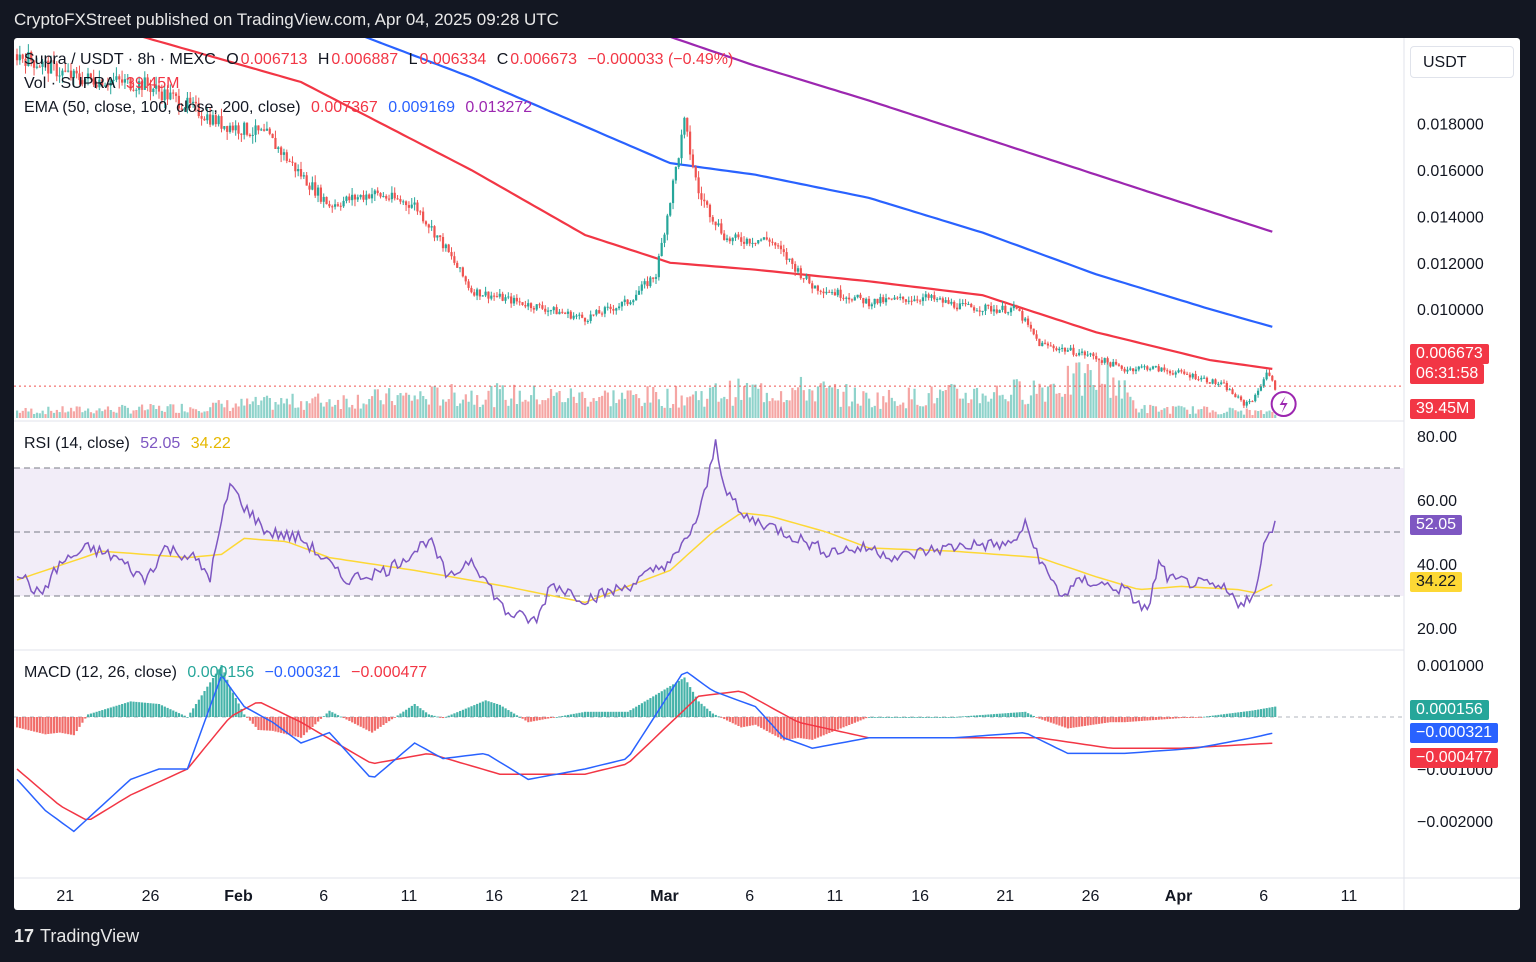 The height and width of the screenshot is (962, 1536). What do you see at coordinates (100, 672) in the screenshot?
I see `macd-legend-label: MACD (12, 26, close)` at bounding box center [100, 672].